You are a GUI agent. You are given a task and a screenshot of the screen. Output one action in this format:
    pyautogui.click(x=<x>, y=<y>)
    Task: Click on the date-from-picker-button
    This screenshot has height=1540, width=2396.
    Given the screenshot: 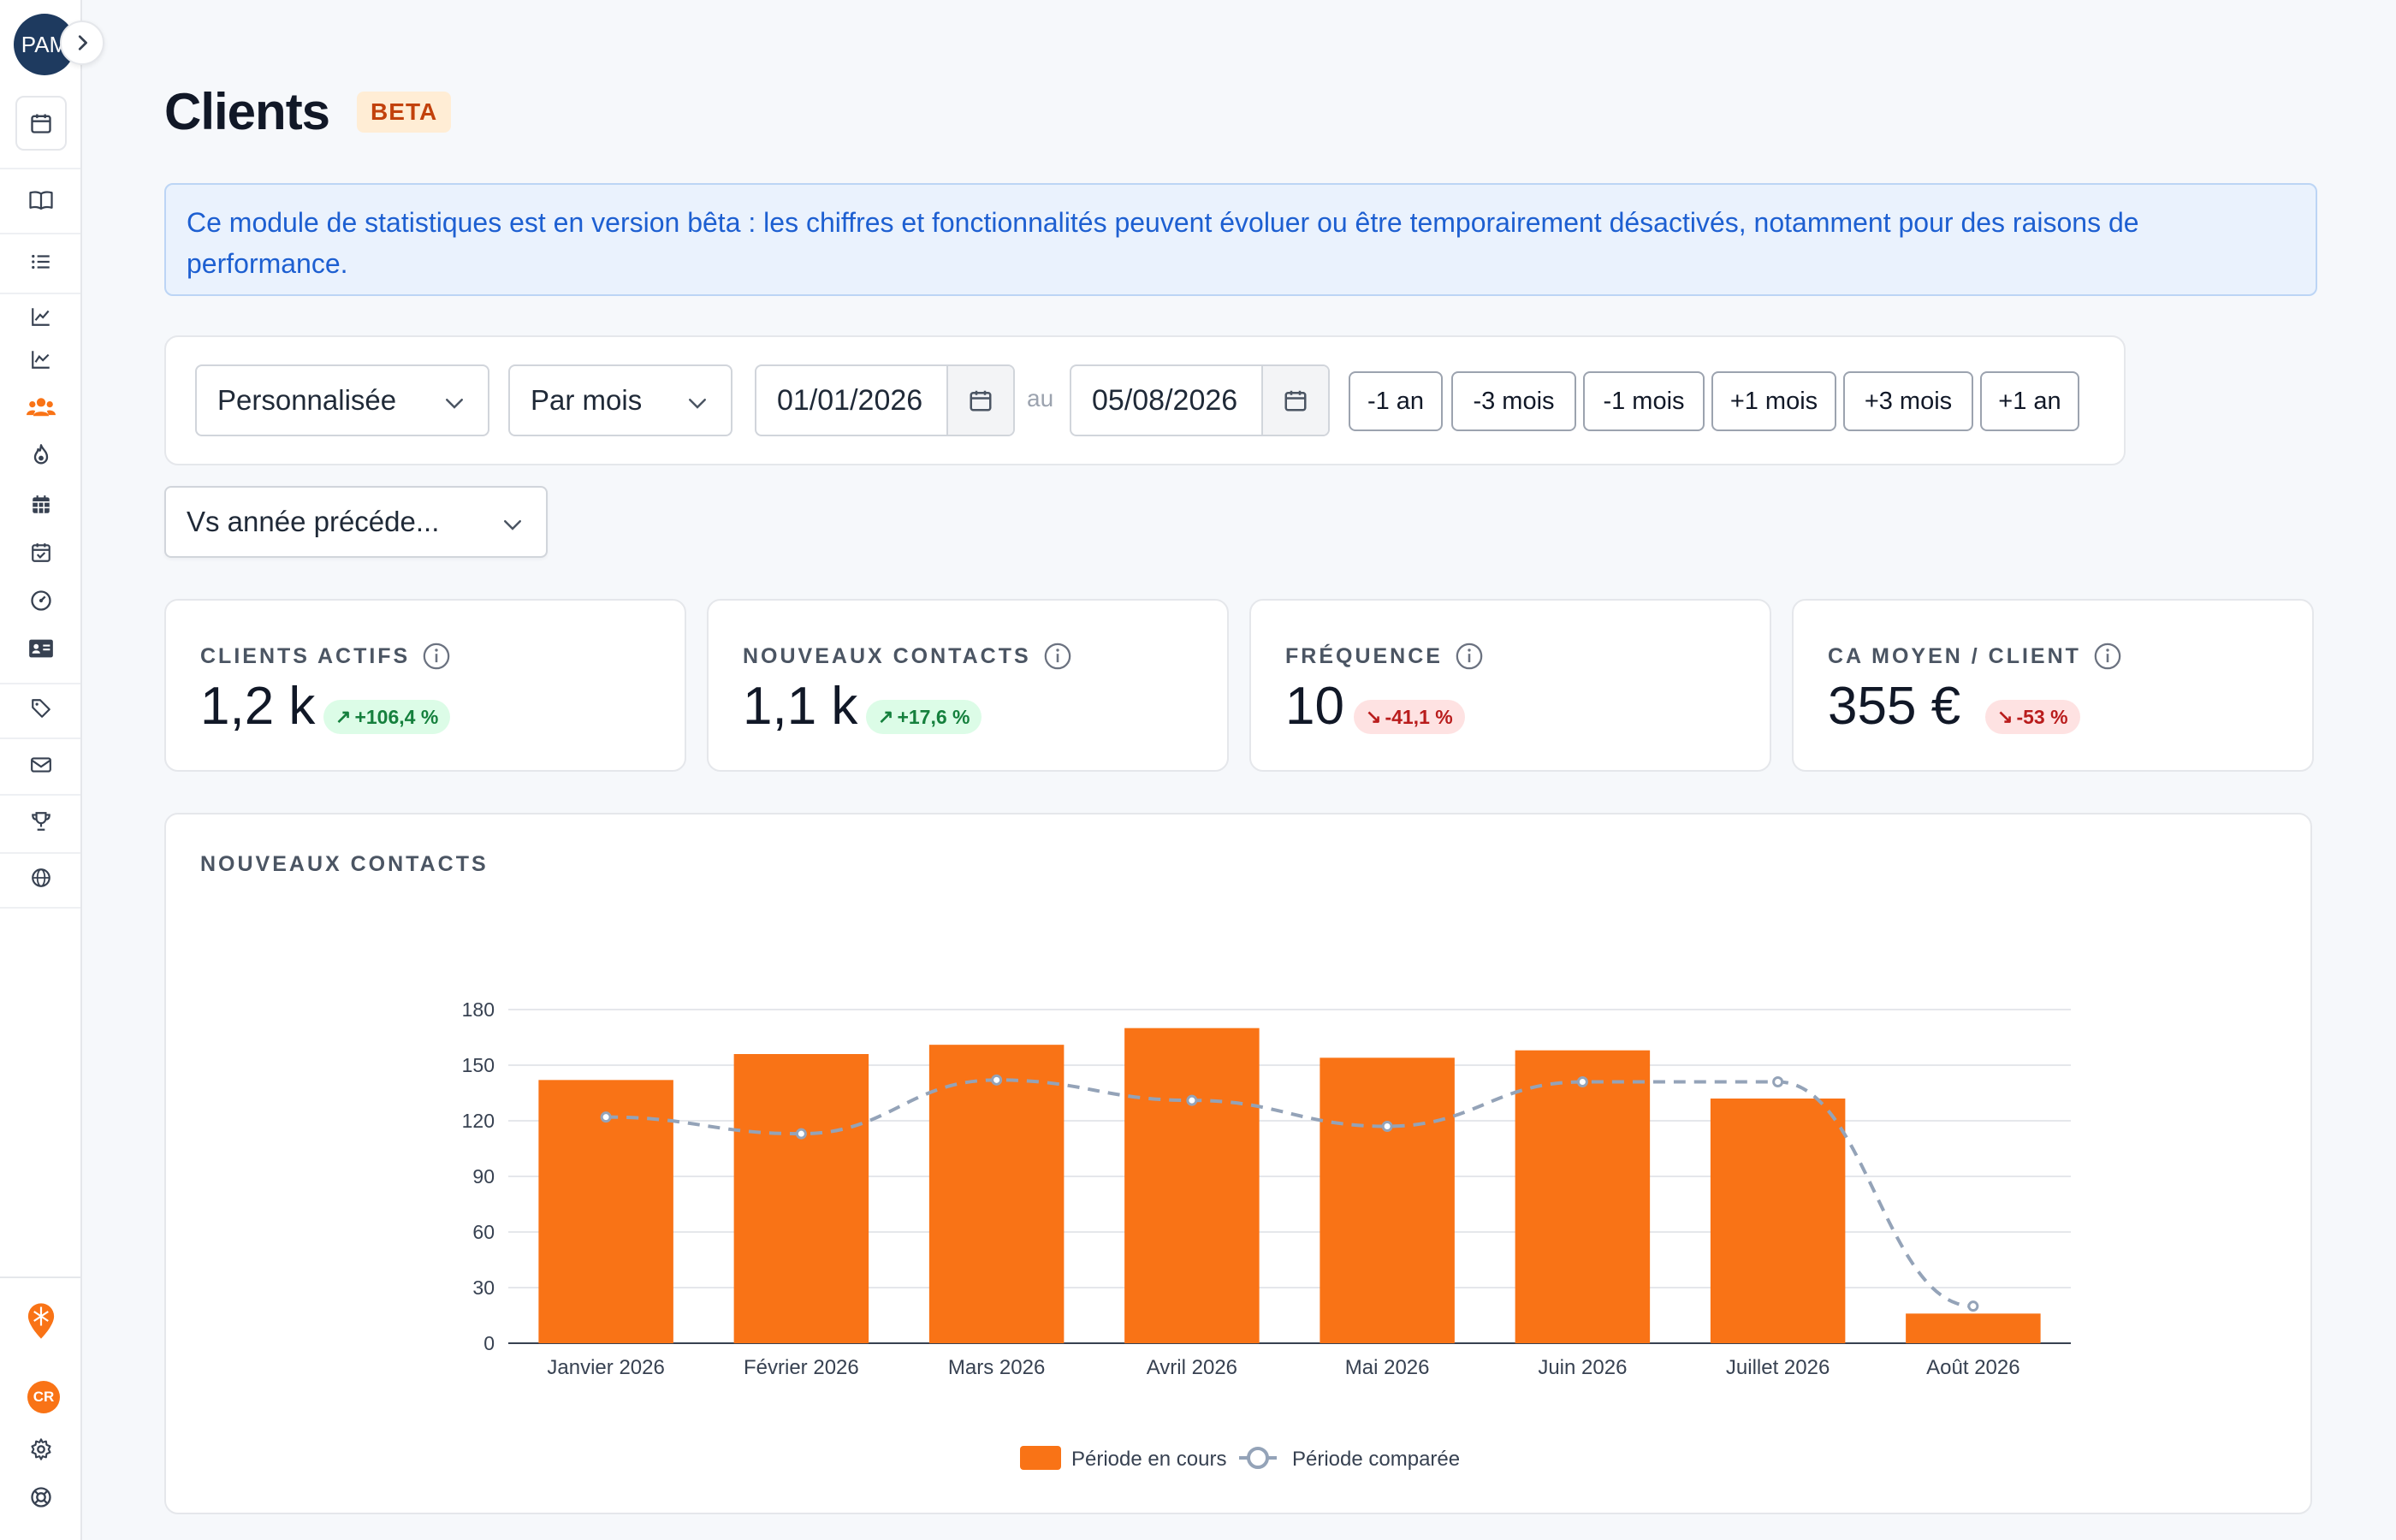 What is the action you would take?
    pyautogui.click(x=980, y=400)
    